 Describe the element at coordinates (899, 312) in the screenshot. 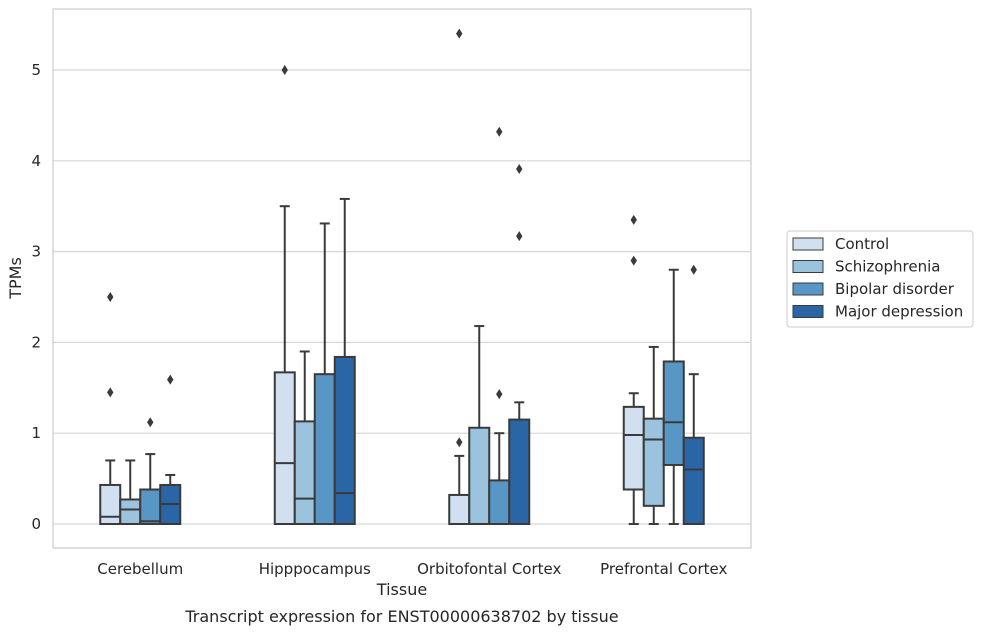

I see `legend-label: Major depression` at that location.